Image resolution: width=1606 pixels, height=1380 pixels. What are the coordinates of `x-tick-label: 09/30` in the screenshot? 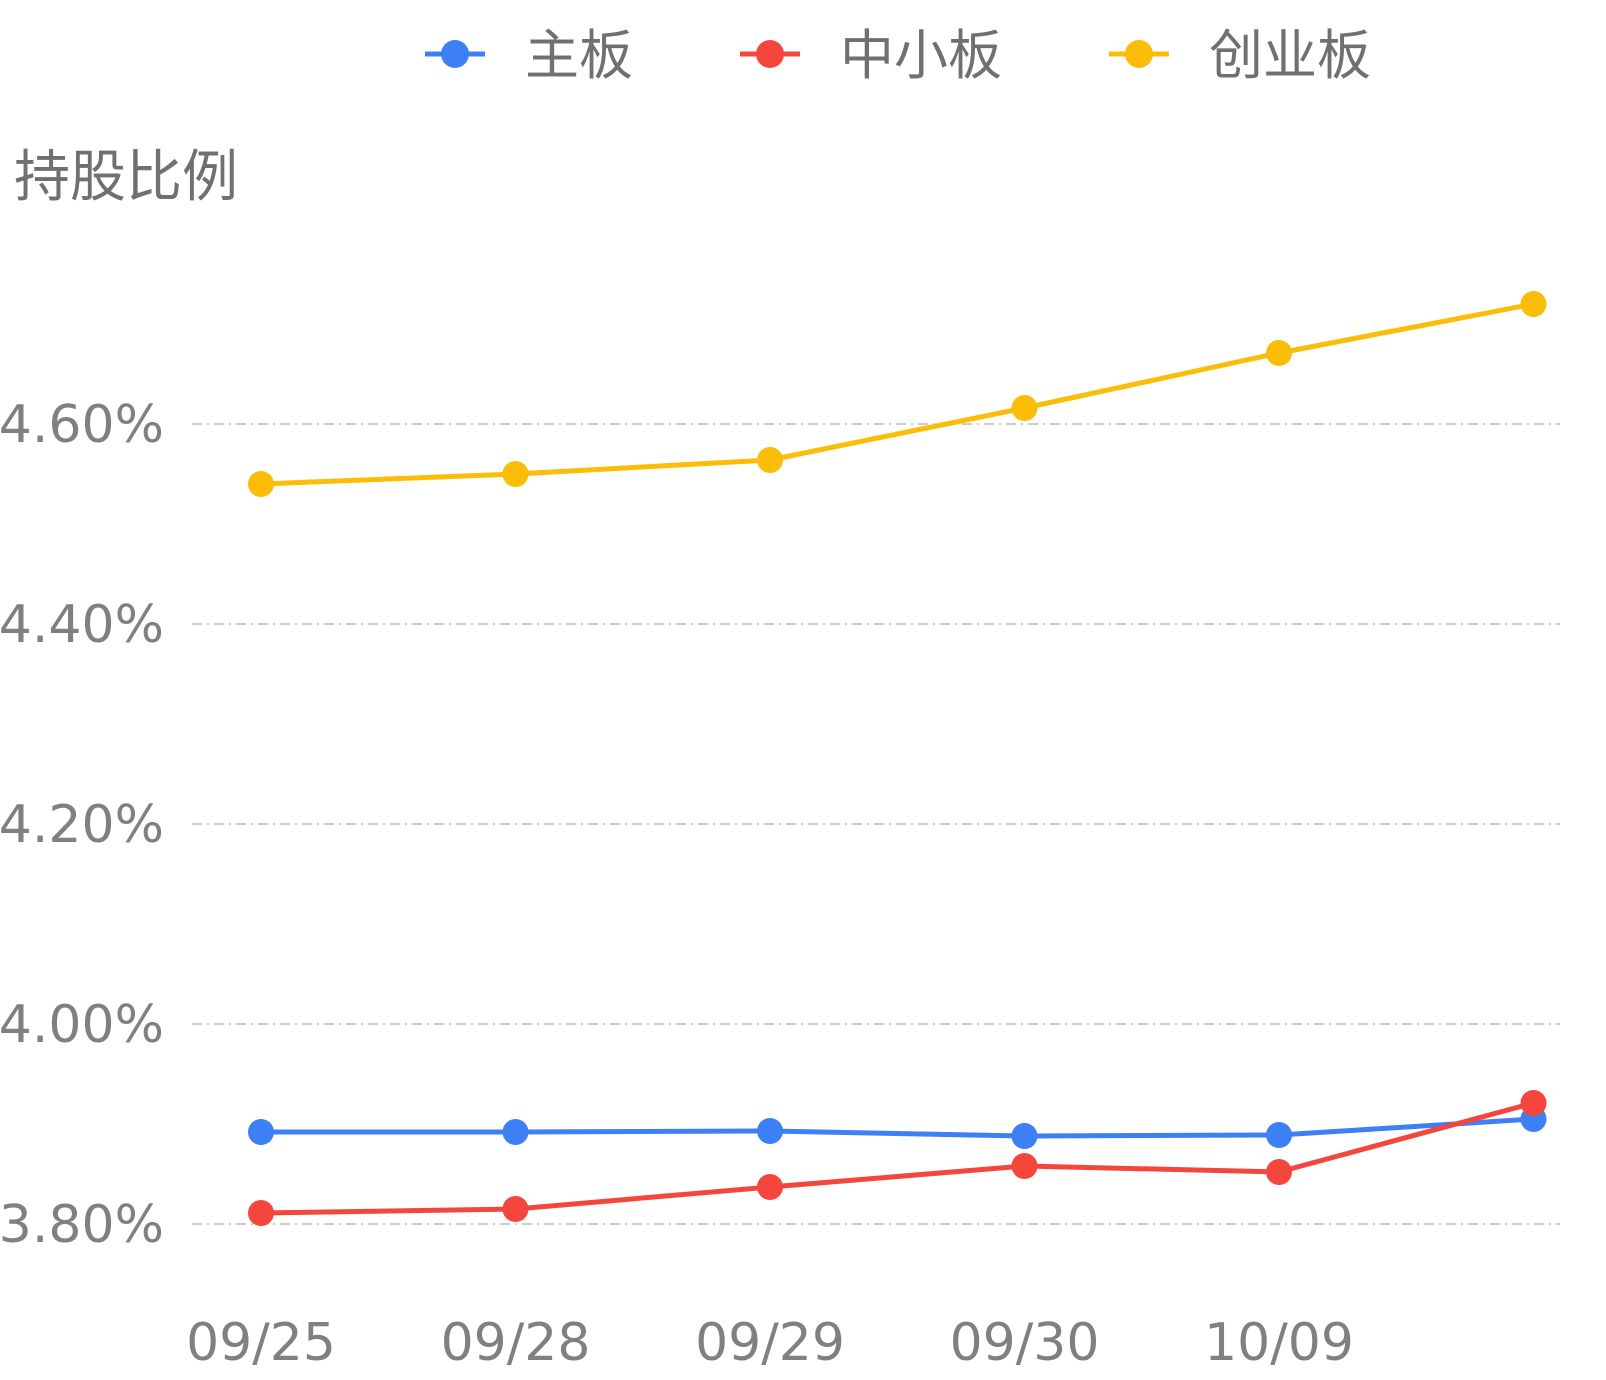 It's located at (1025, 1343).